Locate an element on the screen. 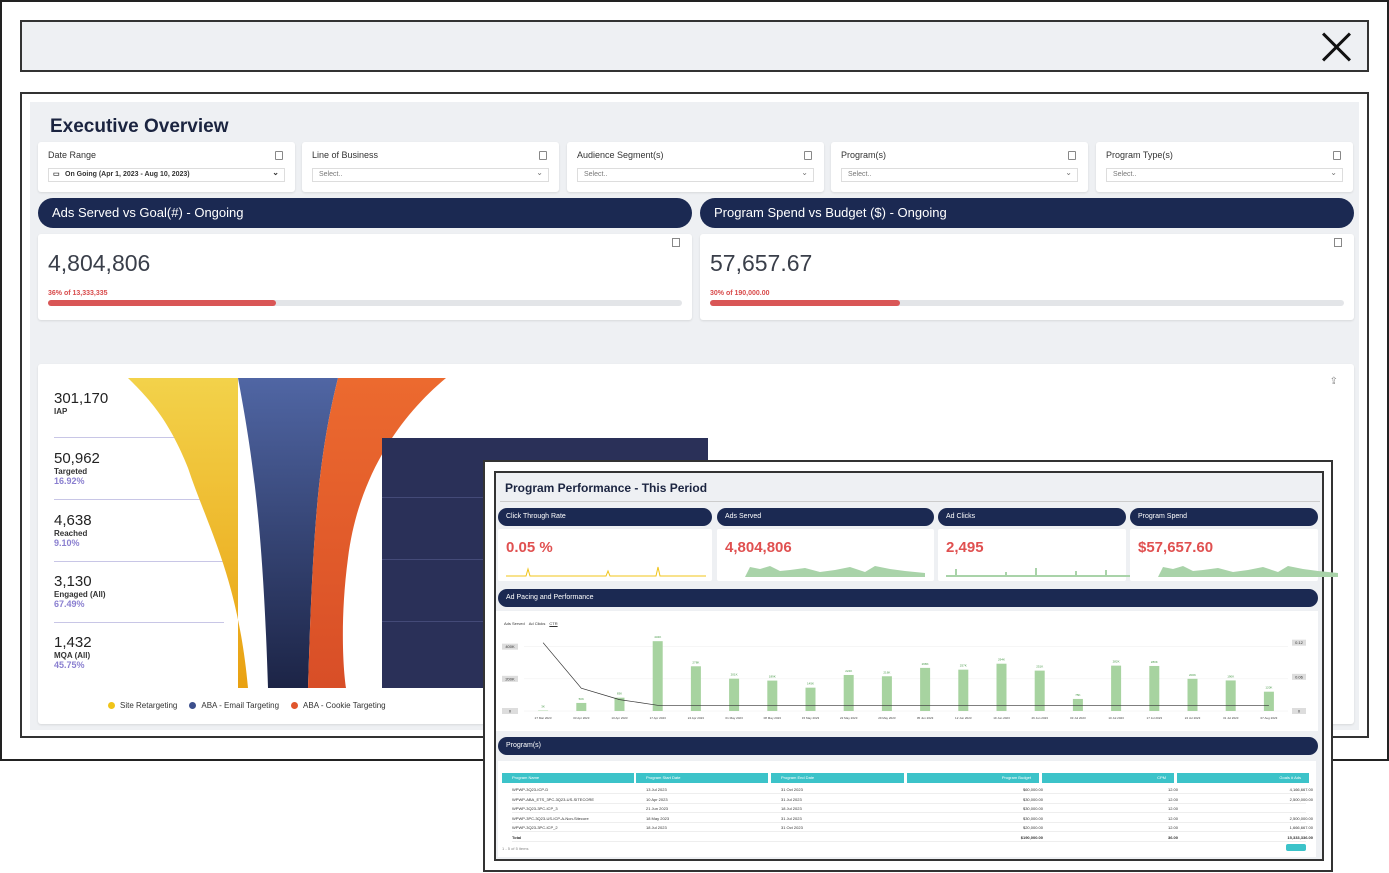 The height and width of the screenshot is (873, 1389). table-cell: 15,333,336.00 is located at coordinates (1300, 837).